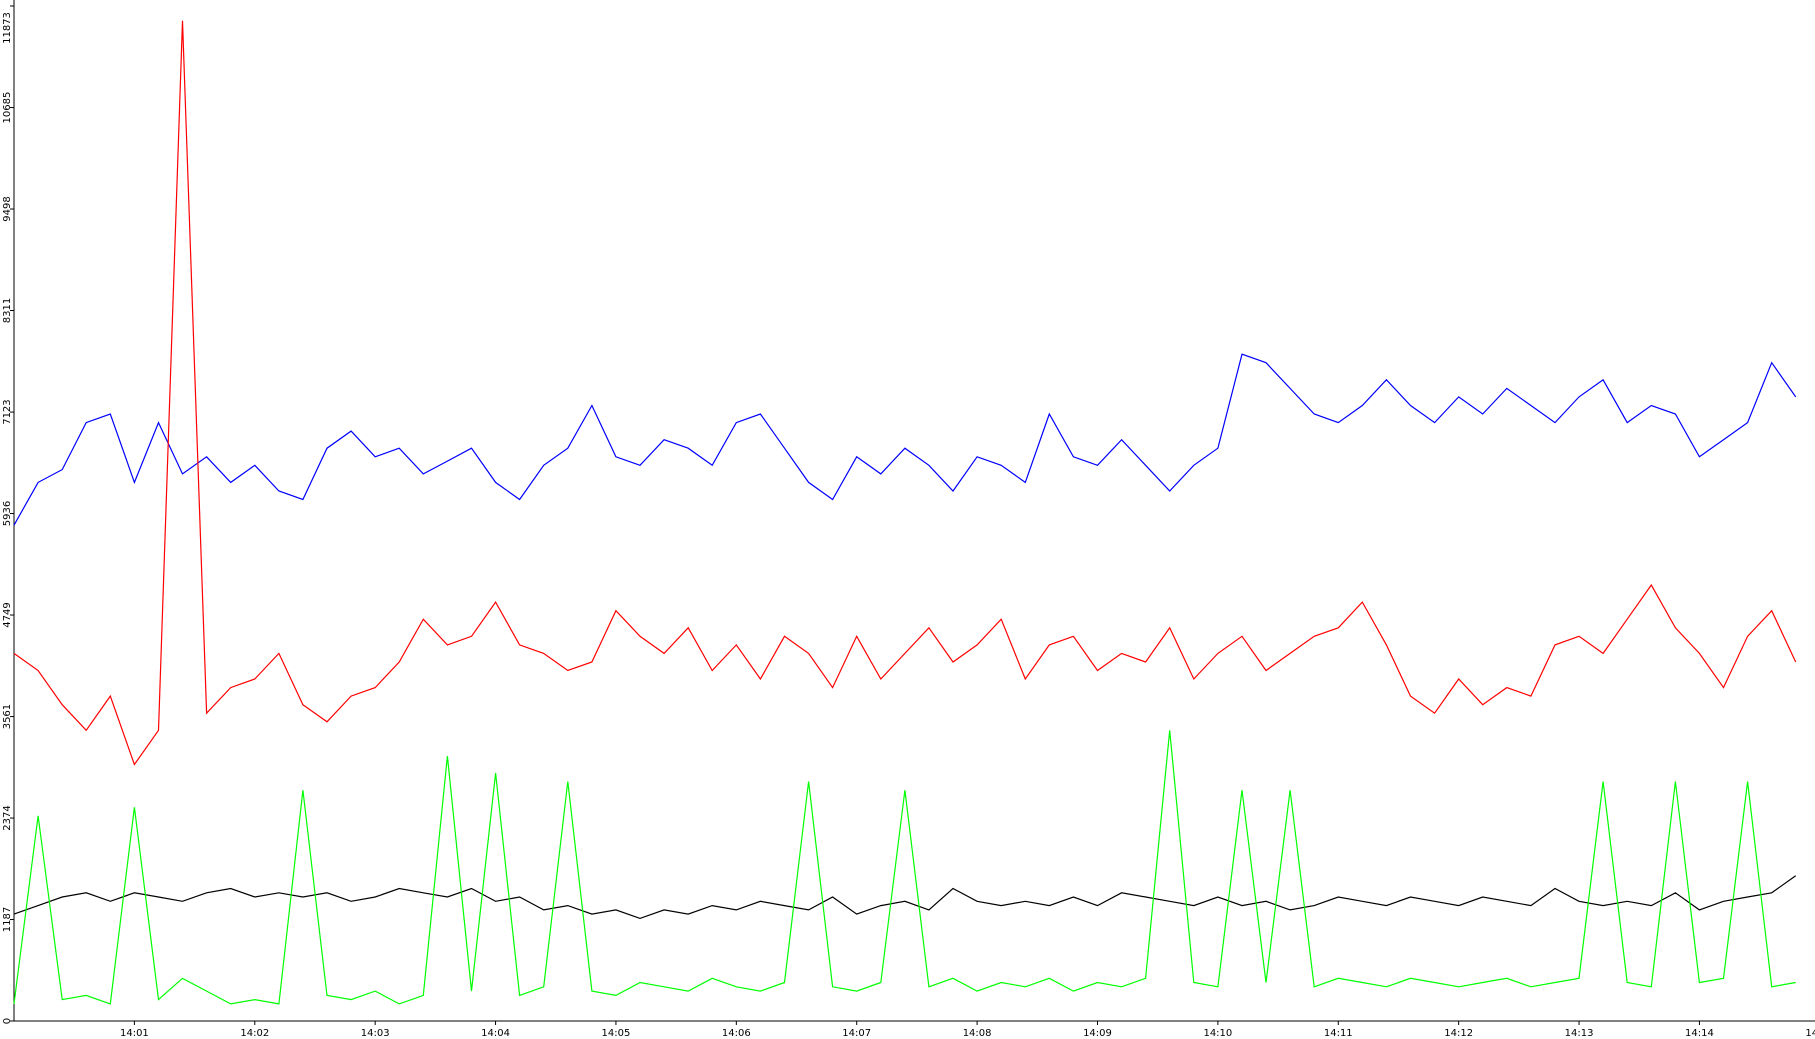  I want to click on x-tick-label: 14:04, so click(495, 1033).